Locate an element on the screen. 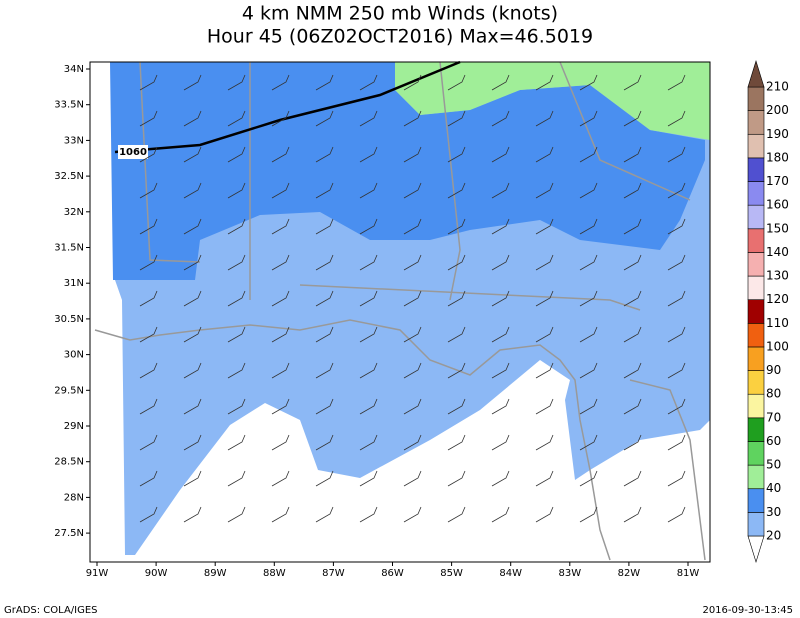 The image size is (800, 618). colorbar-label: 60 is located at coordinates (773, 441).